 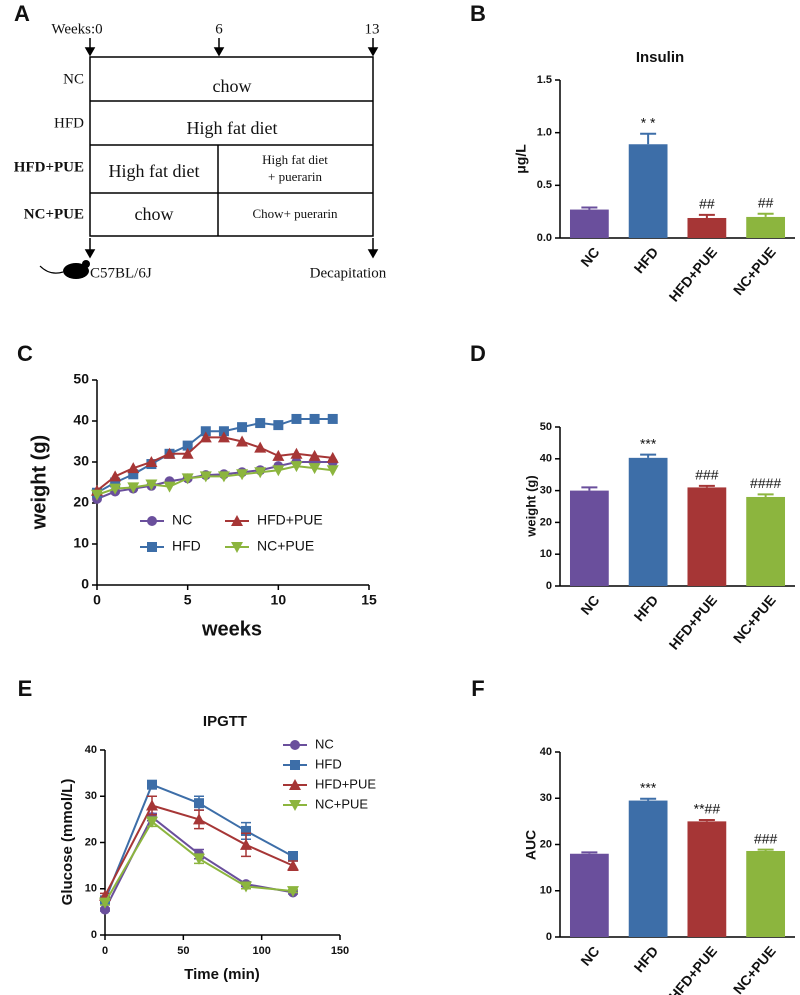 I want to click on y-tick-label: 0, so click(x=85, y=584).